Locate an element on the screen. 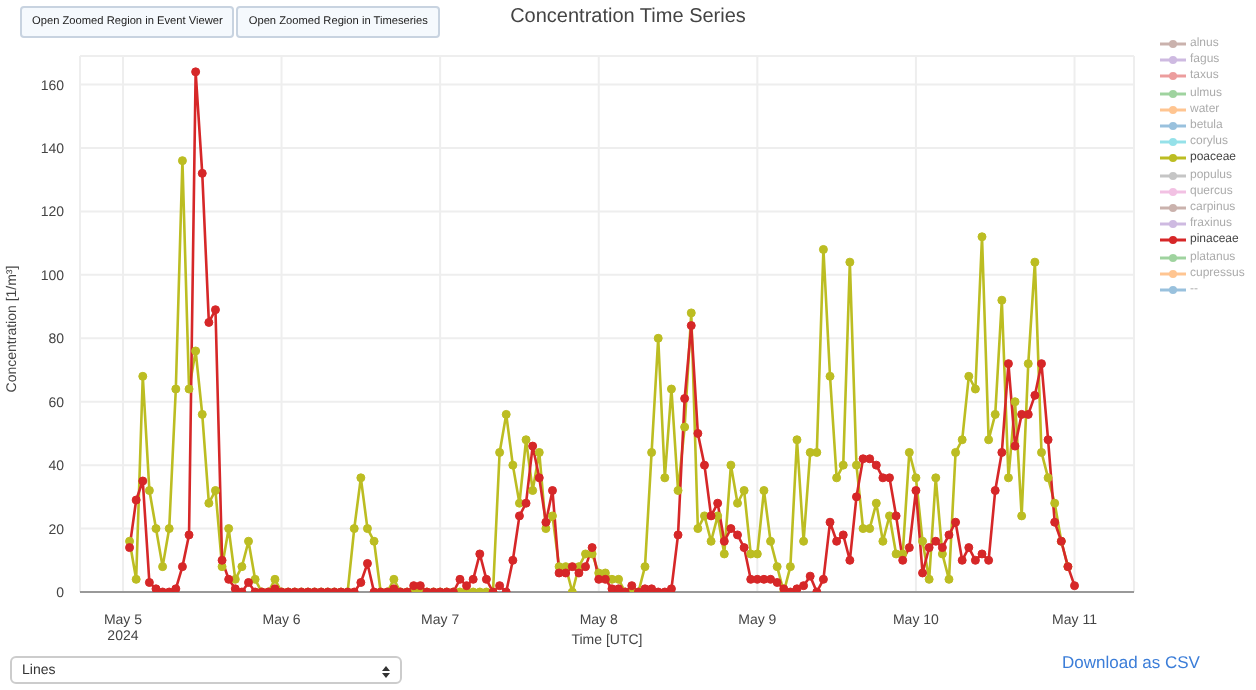  text: Download as CSV is located at coordinates (1131, 662).